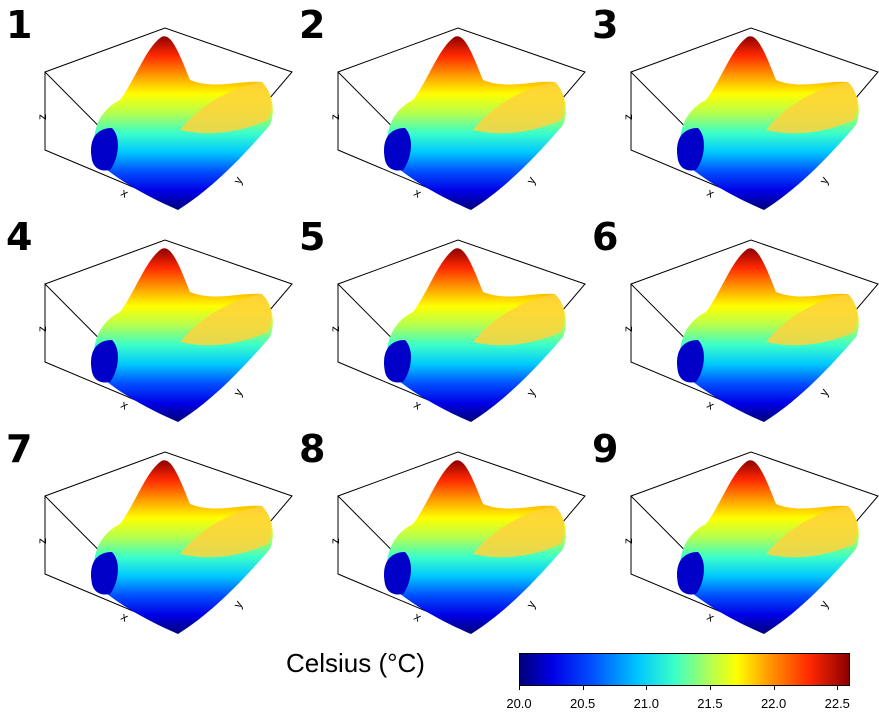 The image size is (879, 720). I want to click on surface-panel-2: z x y 2, so click(439, 112).